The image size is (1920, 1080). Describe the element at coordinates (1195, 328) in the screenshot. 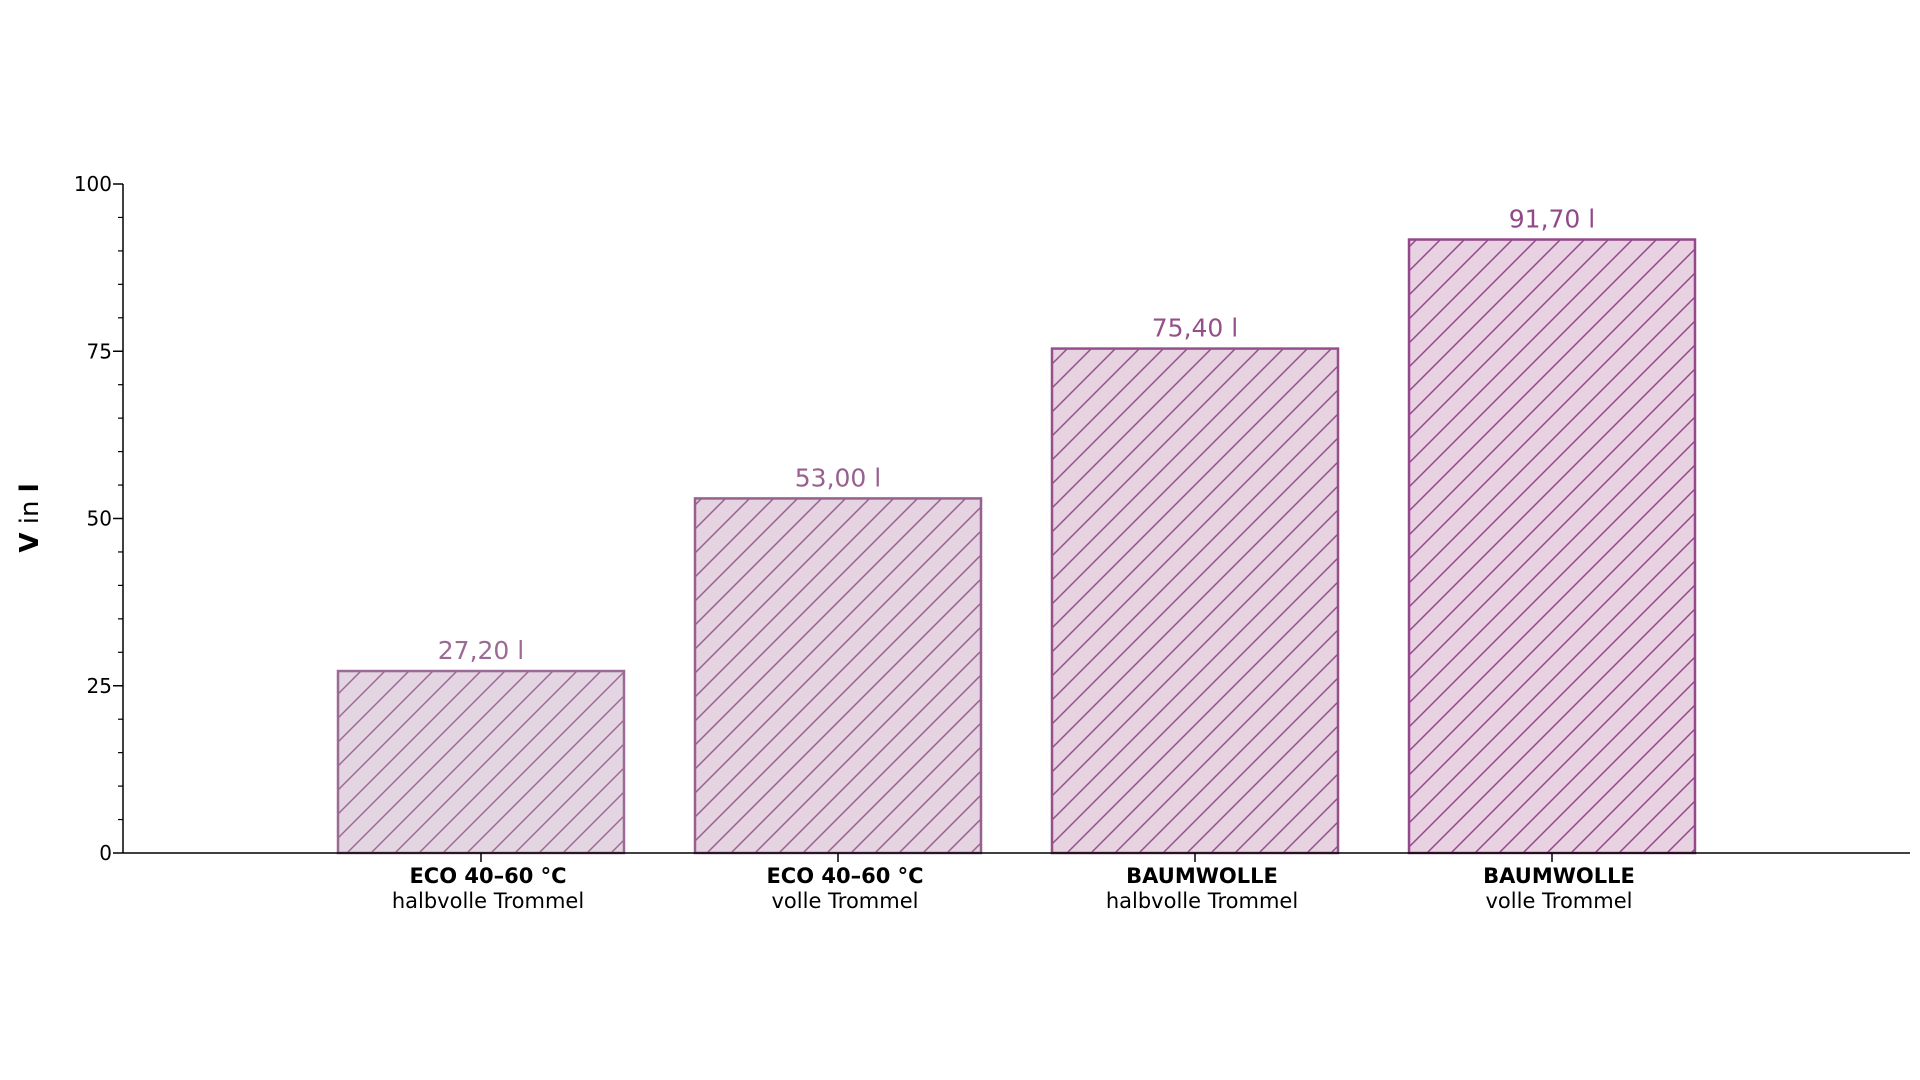

I see `data-label: 75,40 l` at that location.